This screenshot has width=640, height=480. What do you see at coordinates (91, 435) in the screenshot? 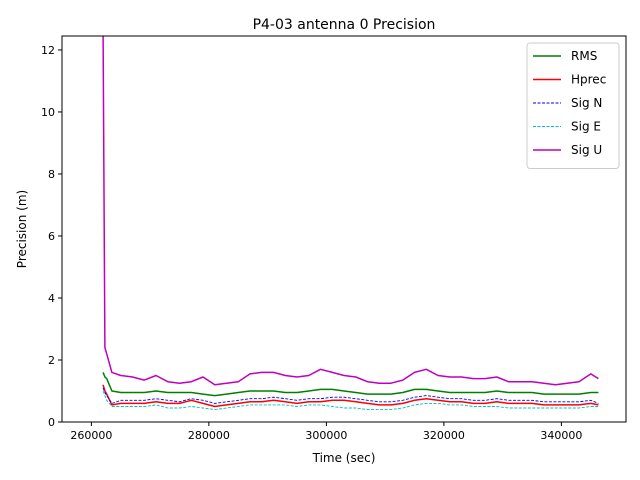
I see `x-tick-label: 260000` at bounding box center [91, 435].